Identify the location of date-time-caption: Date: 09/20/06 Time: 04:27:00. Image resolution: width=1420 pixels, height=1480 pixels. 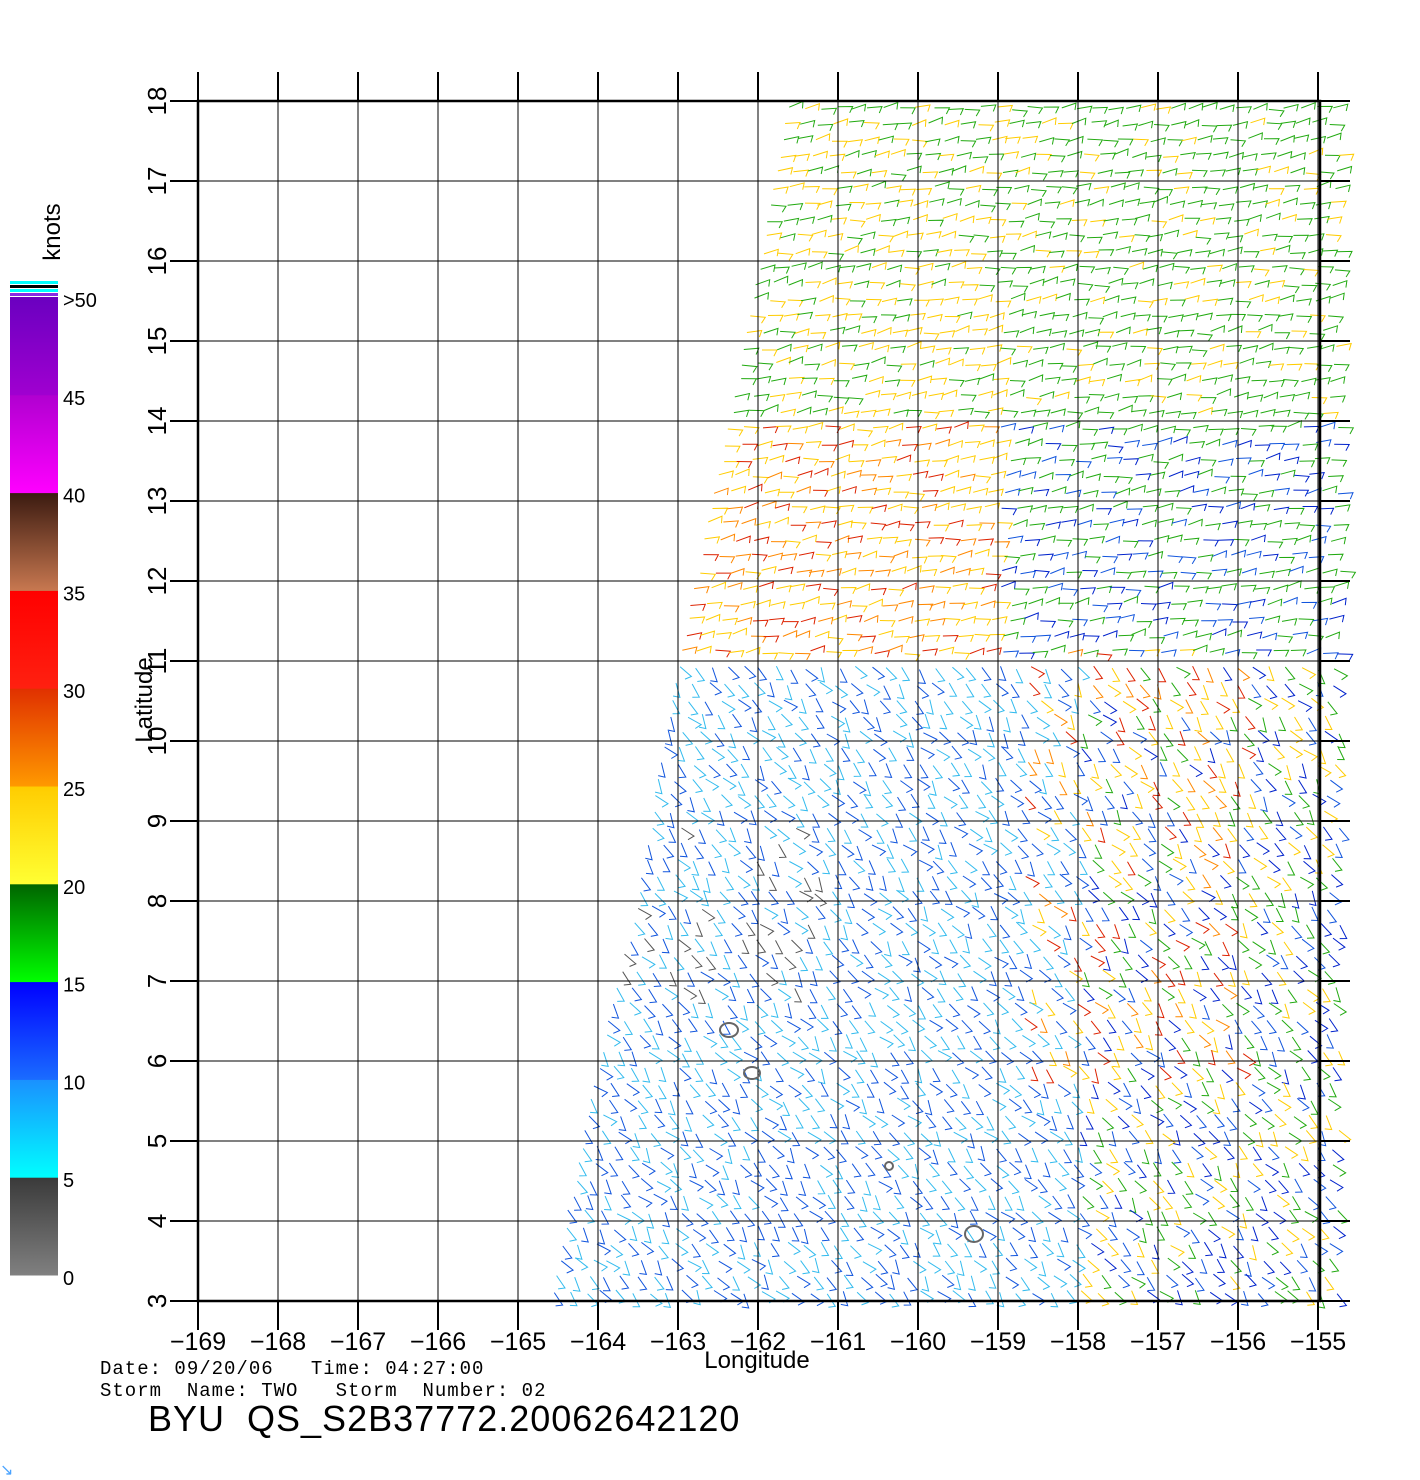
(292, 1369).